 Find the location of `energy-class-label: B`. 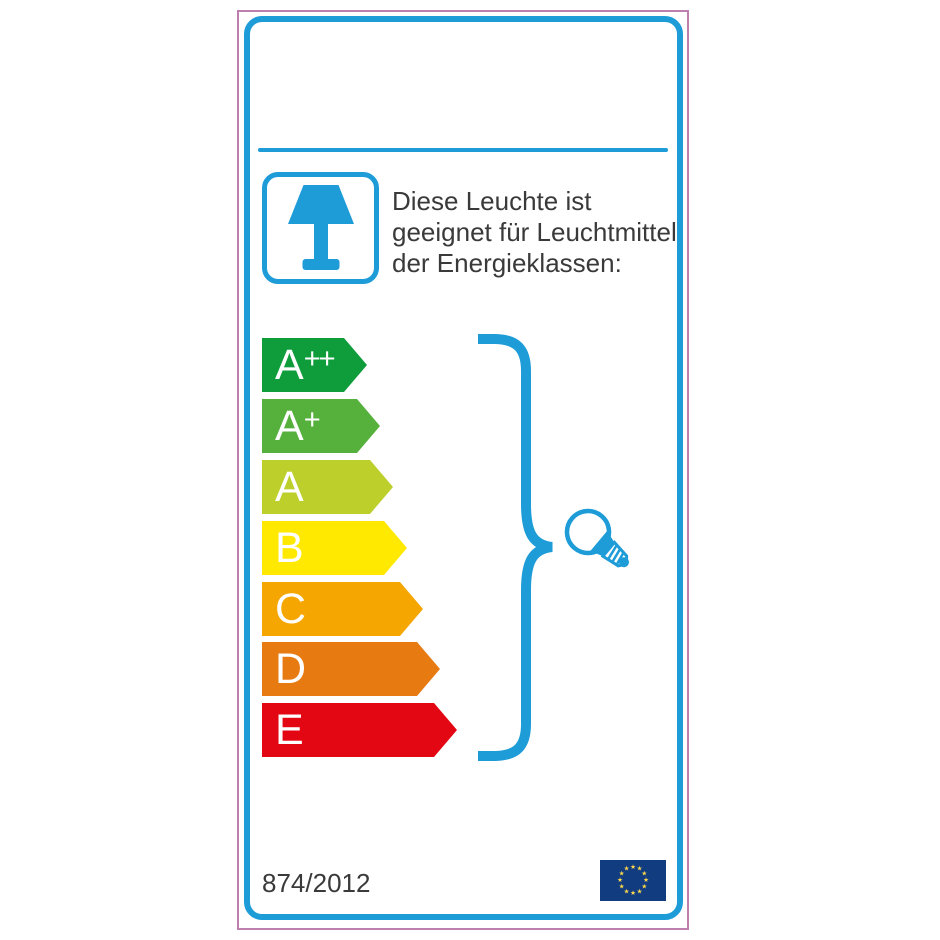

energy-class-label: B is located at coordinates (289, 547).